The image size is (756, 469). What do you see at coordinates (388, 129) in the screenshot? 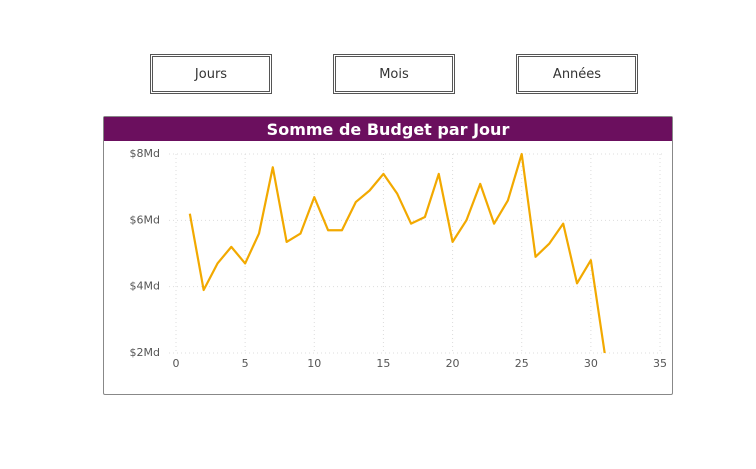
I see `chart-title: Somme de Budget par Jour` at bounding box center [388, 129].